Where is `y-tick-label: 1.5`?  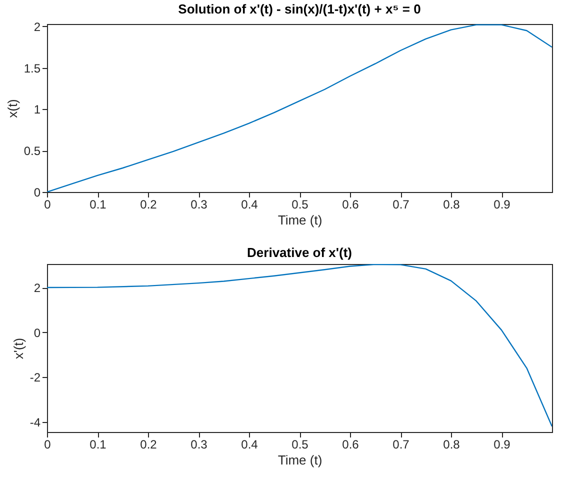
y-tick-label: 1.5 is located at coordinates (32, 68).